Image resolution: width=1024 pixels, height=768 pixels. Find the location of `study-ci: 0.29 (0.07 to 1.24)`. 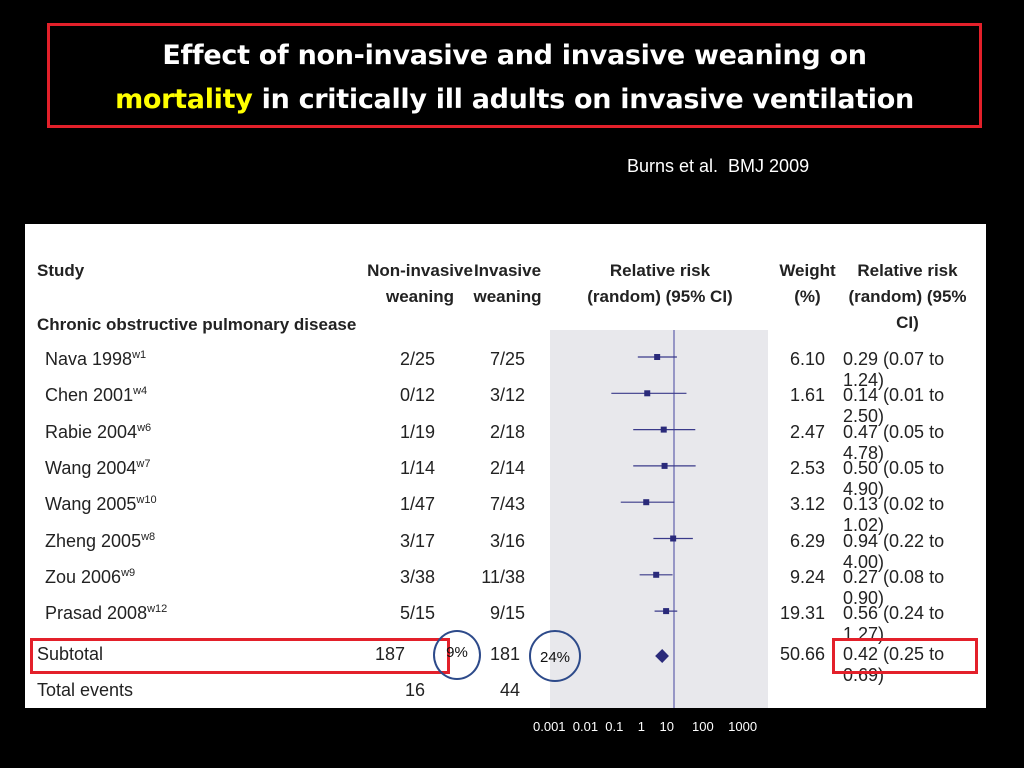

study-ci: 0.29 (0.07 to 1.24) is located at coordinates (894, 369).